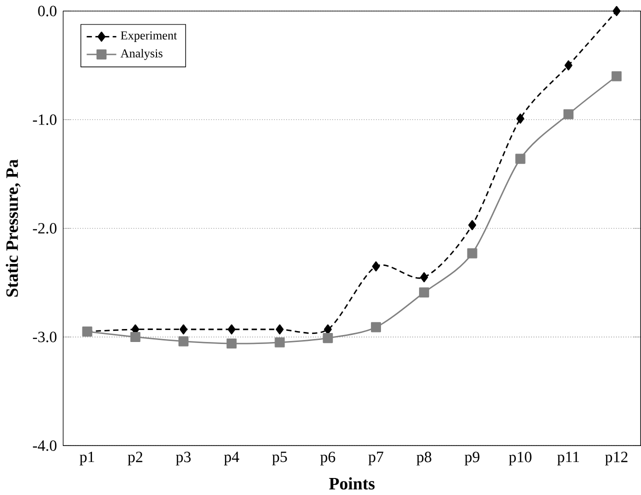  Describe the element at coordinates (87, 459) in the screenshot. I see `x-tick-label: p1` at that location.